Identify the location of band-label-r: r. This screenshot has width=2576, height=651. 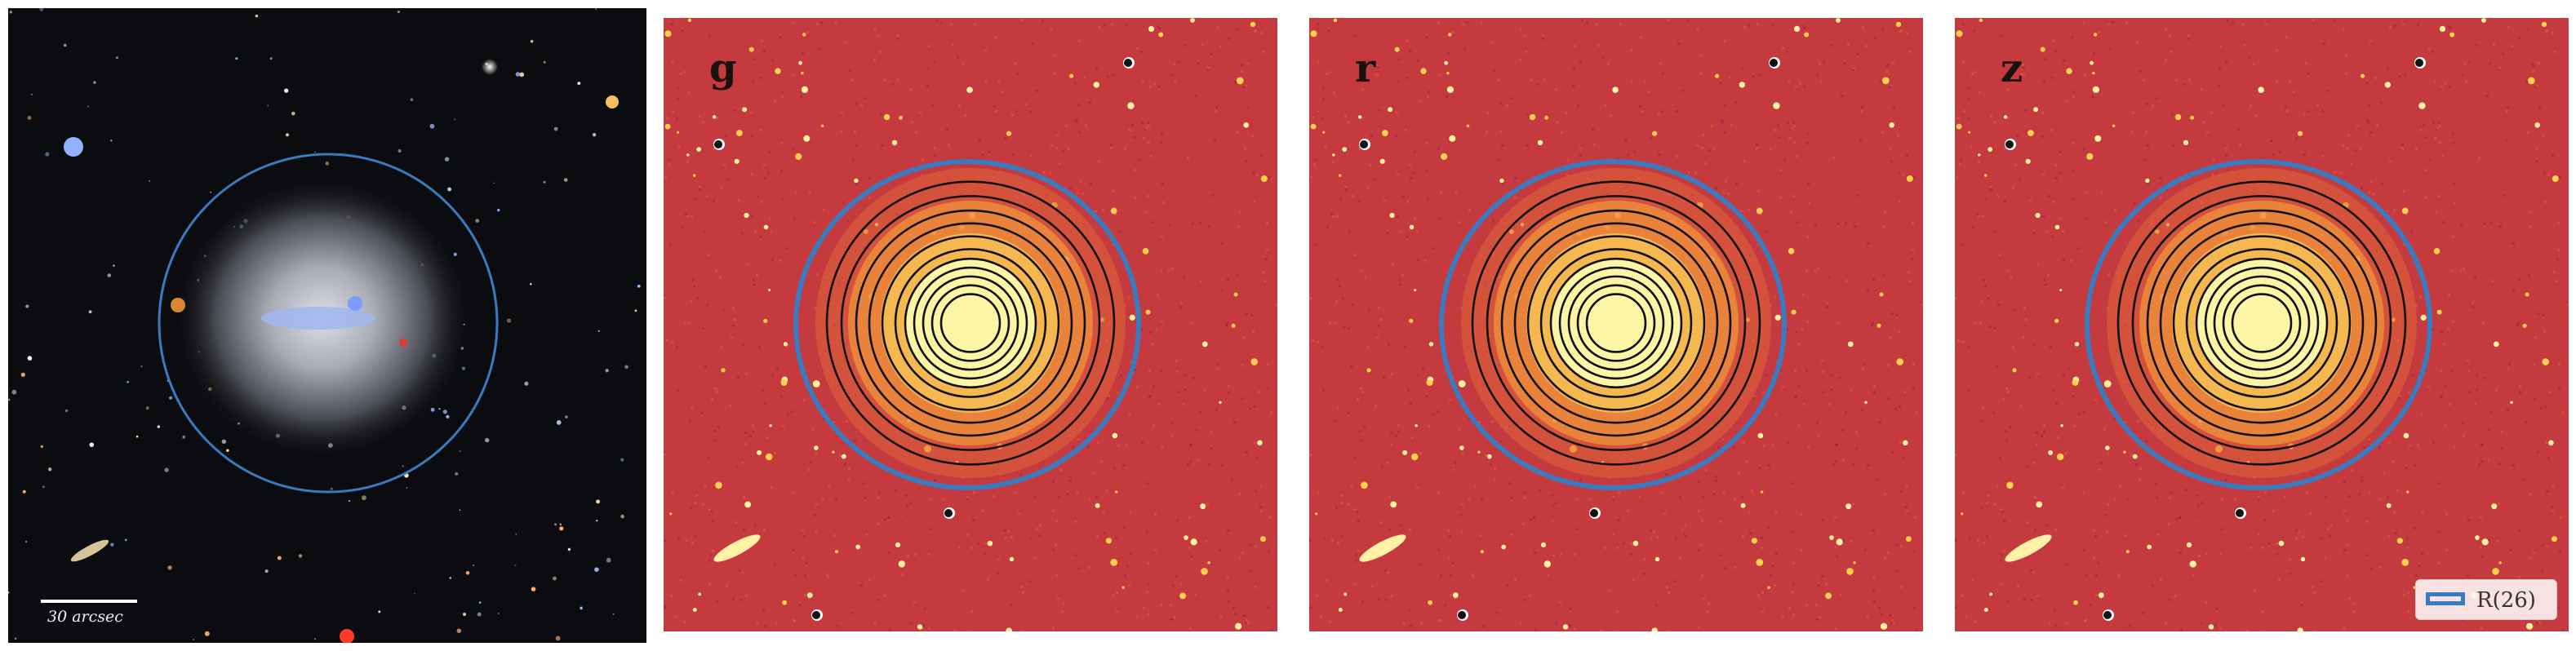
(1365, 68).